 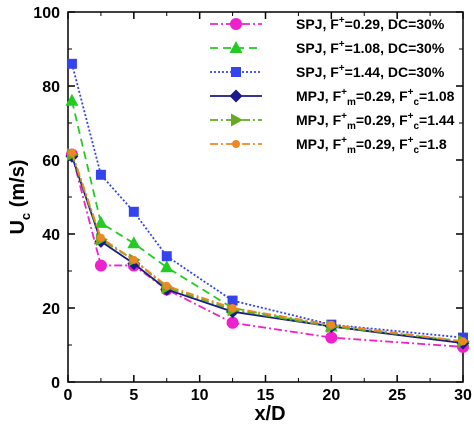 I want to click on legend-label: MPJ, F+m=0.29, F+c=1.08, so click(x=375, y=97).